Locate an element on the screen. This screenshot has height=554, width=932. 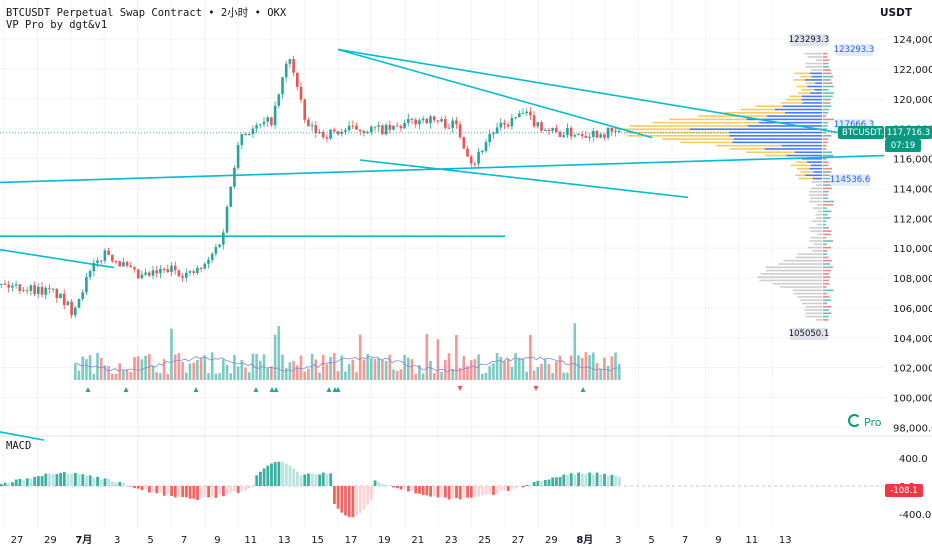
time-tick-label: 9 is located at coordinates (718, 540).